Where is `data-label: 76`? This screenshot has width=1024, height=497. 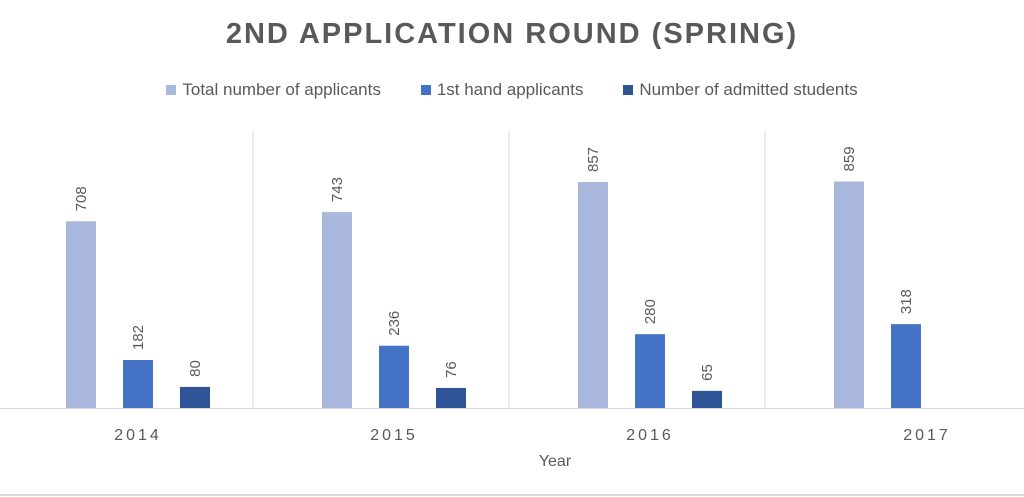
data-label: 76 is located at coordinates (451, 369).